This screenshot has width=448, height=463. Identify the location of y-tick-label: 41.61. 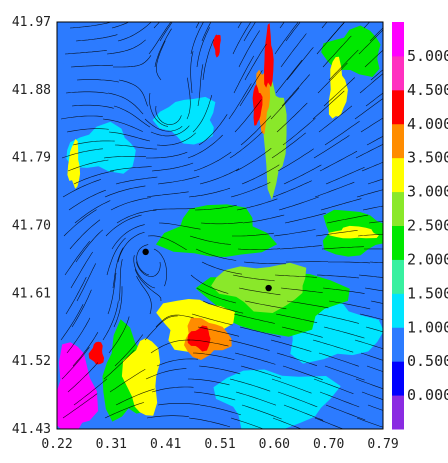
(31, 293).